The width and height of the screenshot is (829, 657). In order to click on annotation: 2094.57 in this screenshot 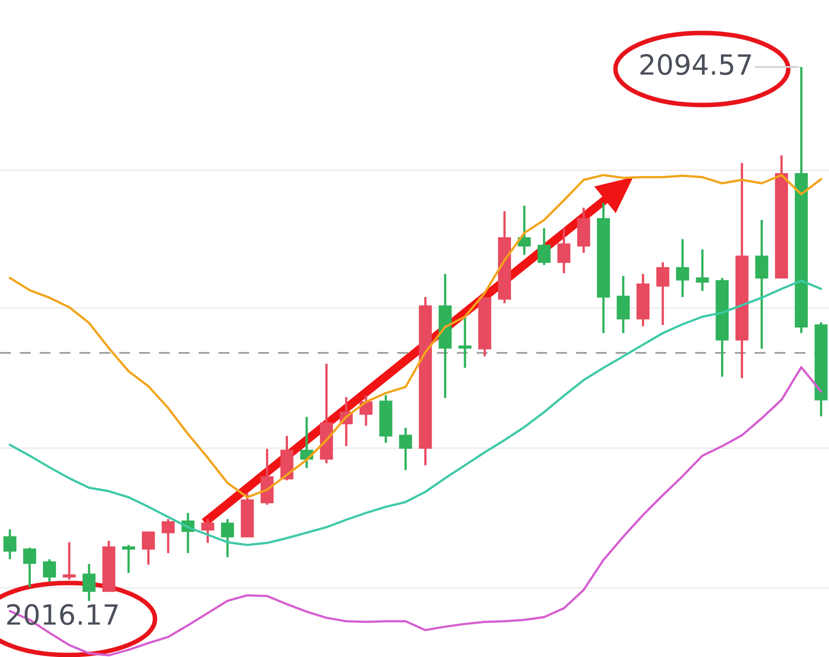, I will do `click(695, 65)`.